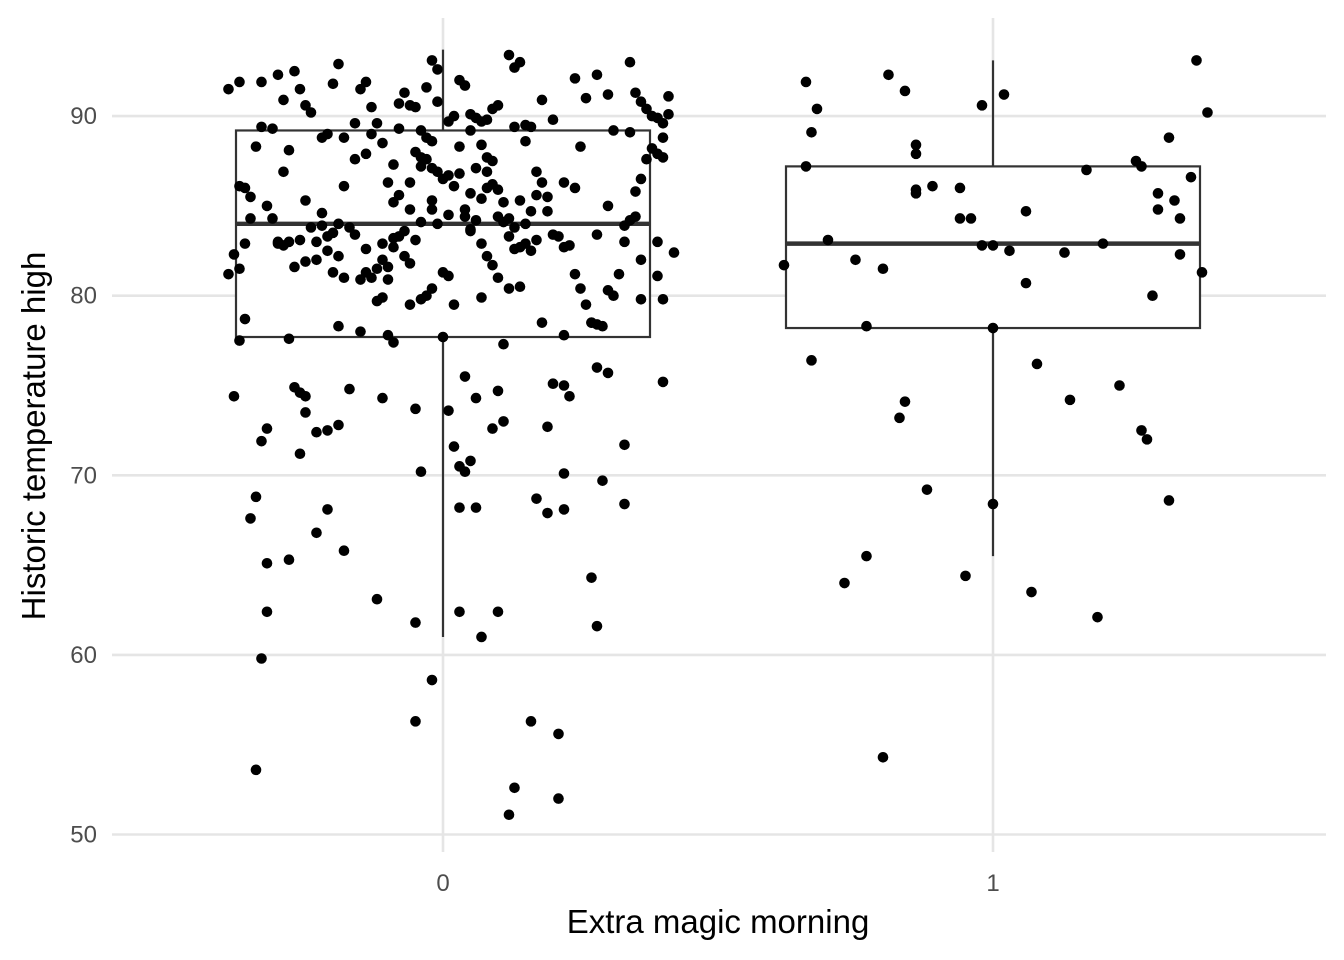  What do you see at coordinates (442, 883) in the screenshot?
I see `x-tick-label: 0` at bounding box center [442, 883].